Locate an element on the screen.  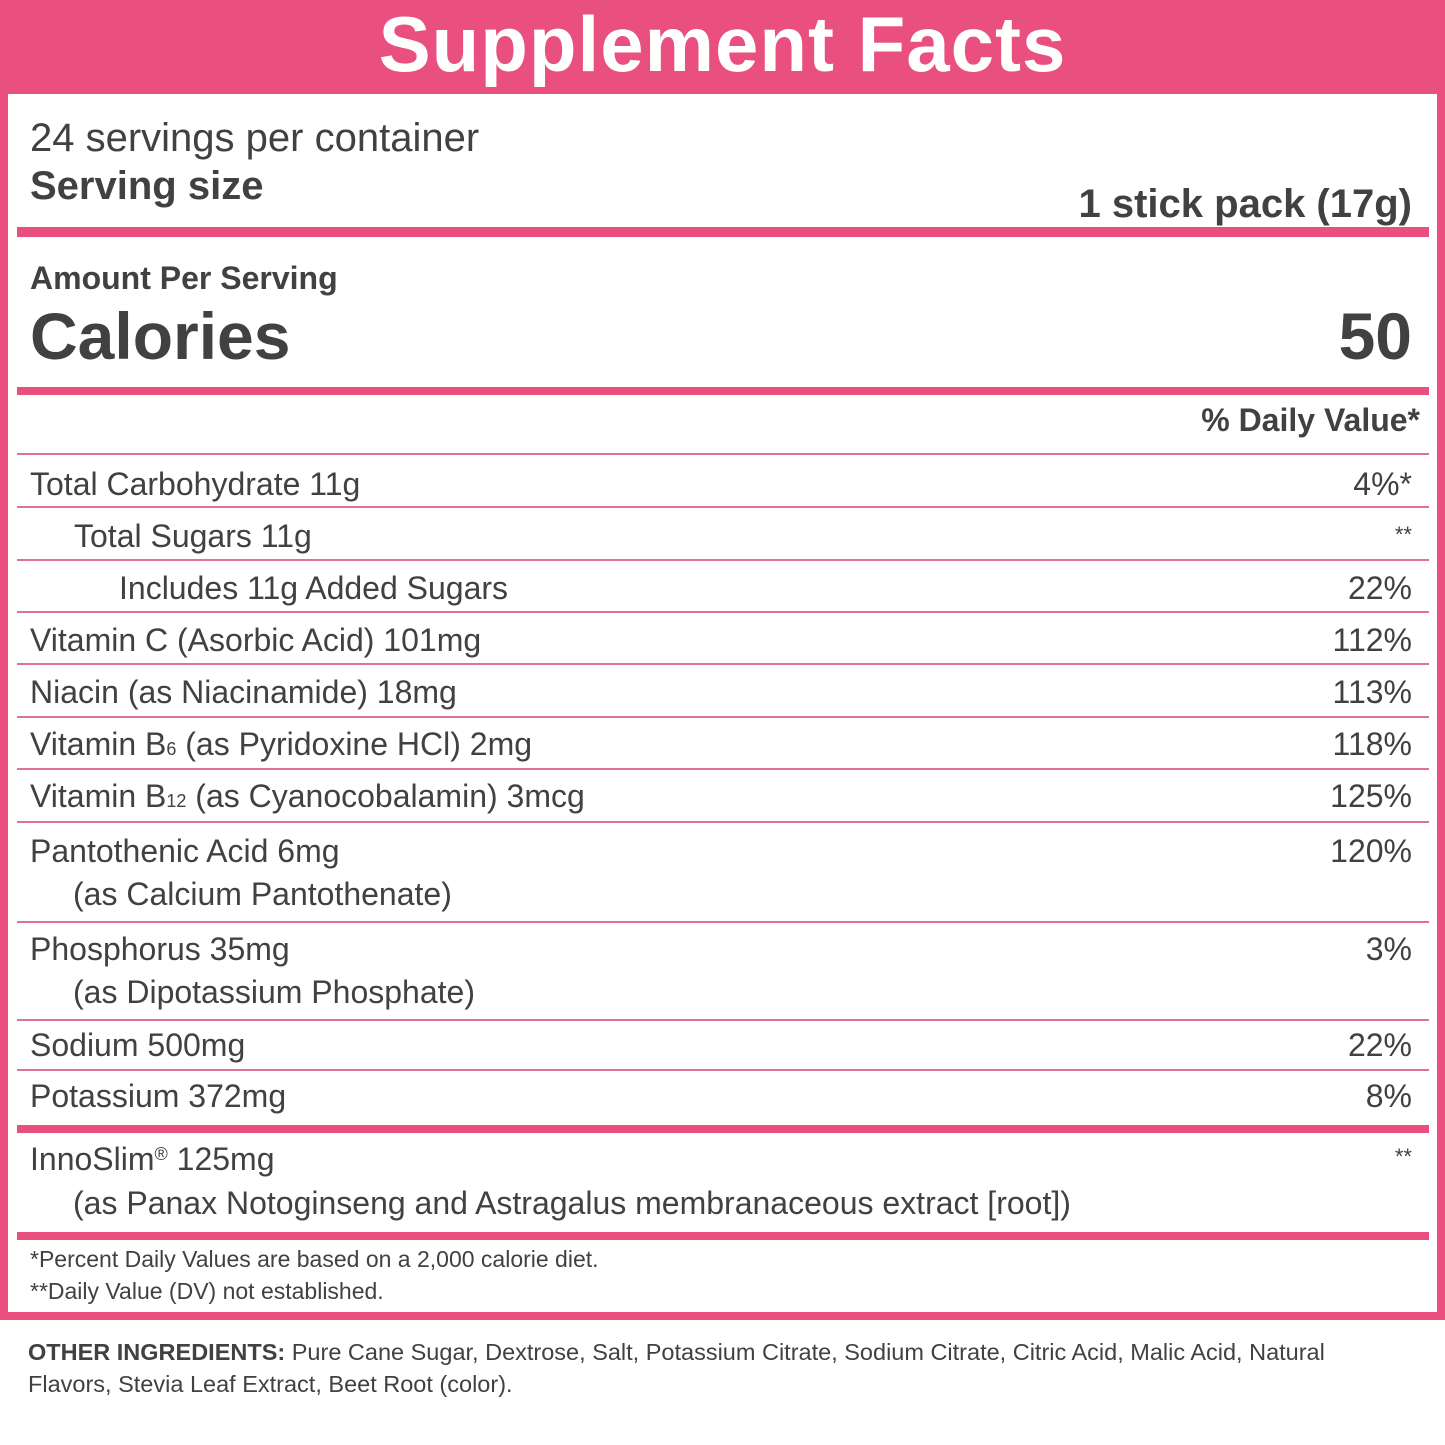
label-suffix: 125mg is located at coordinates (221, 1159).